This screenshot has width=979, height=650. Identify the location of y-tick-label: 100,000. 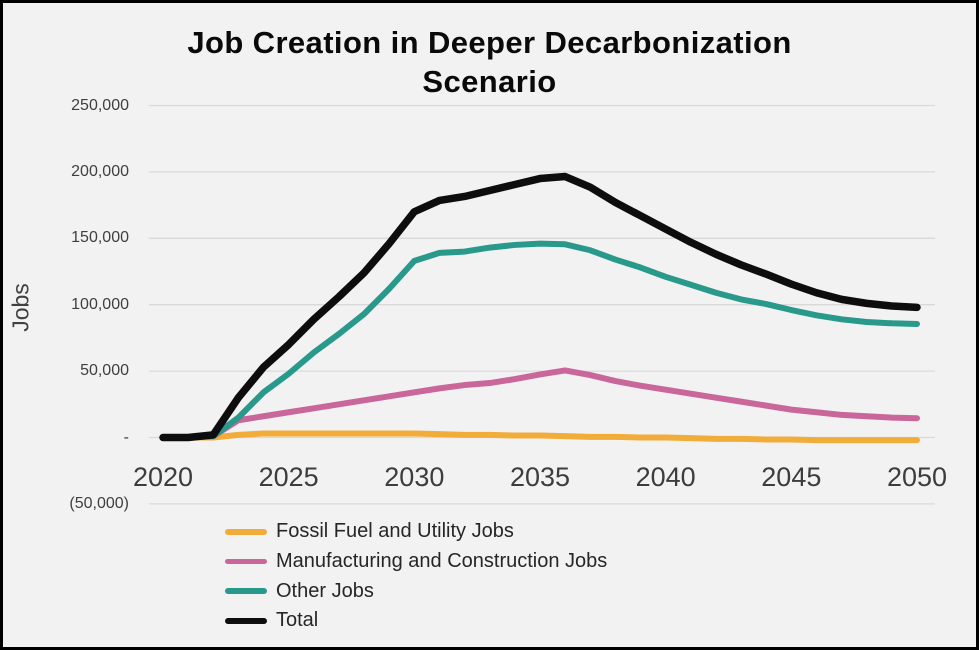
(100, 304).